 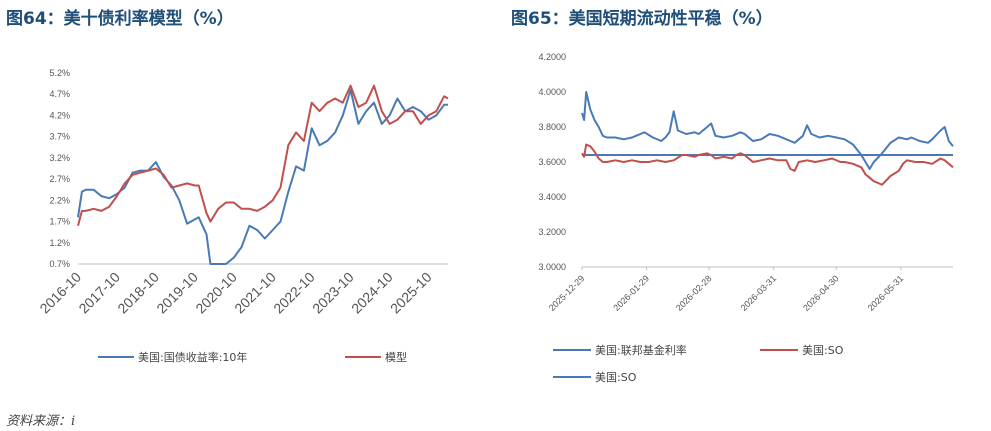 I want to click on y-tick-label: 3.2000, so click(x=552, y=232).